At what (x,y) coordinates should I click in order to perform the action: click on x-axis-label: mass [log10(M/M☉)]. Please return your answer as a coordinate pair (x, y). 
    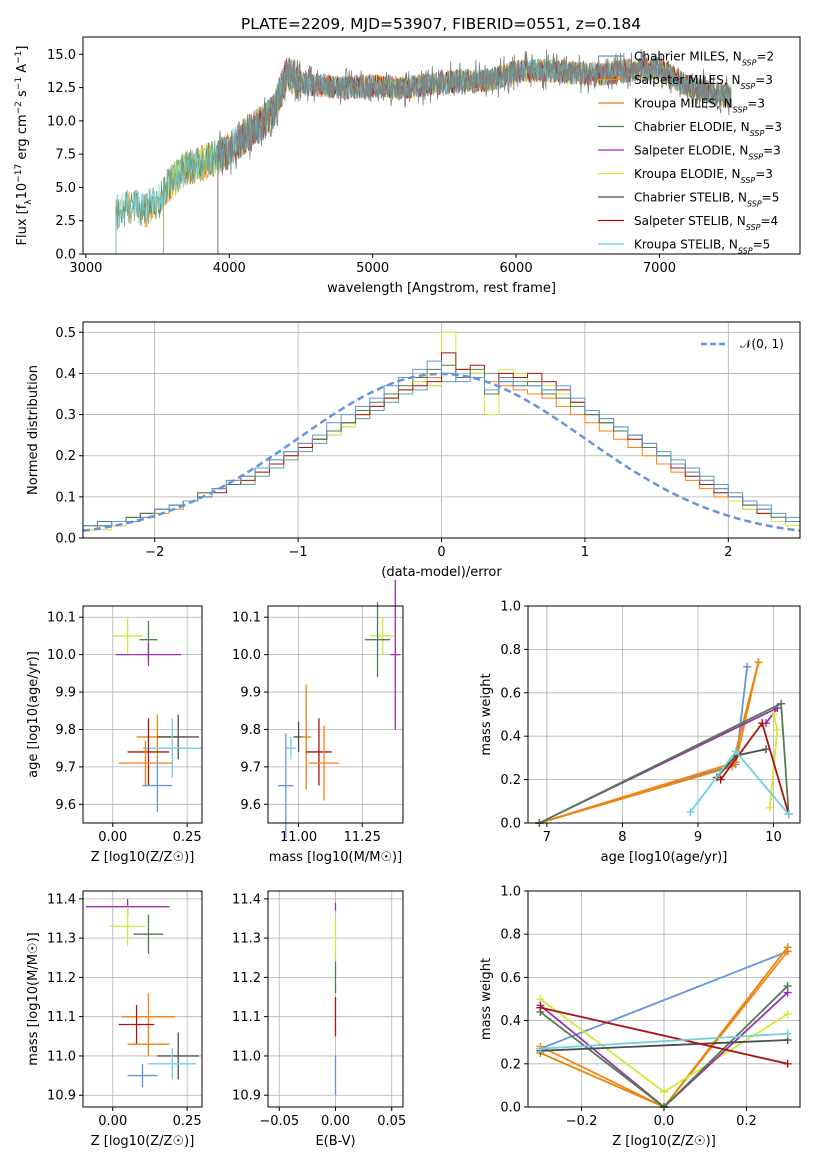
    Looking at the image, I should click on (335, 857).